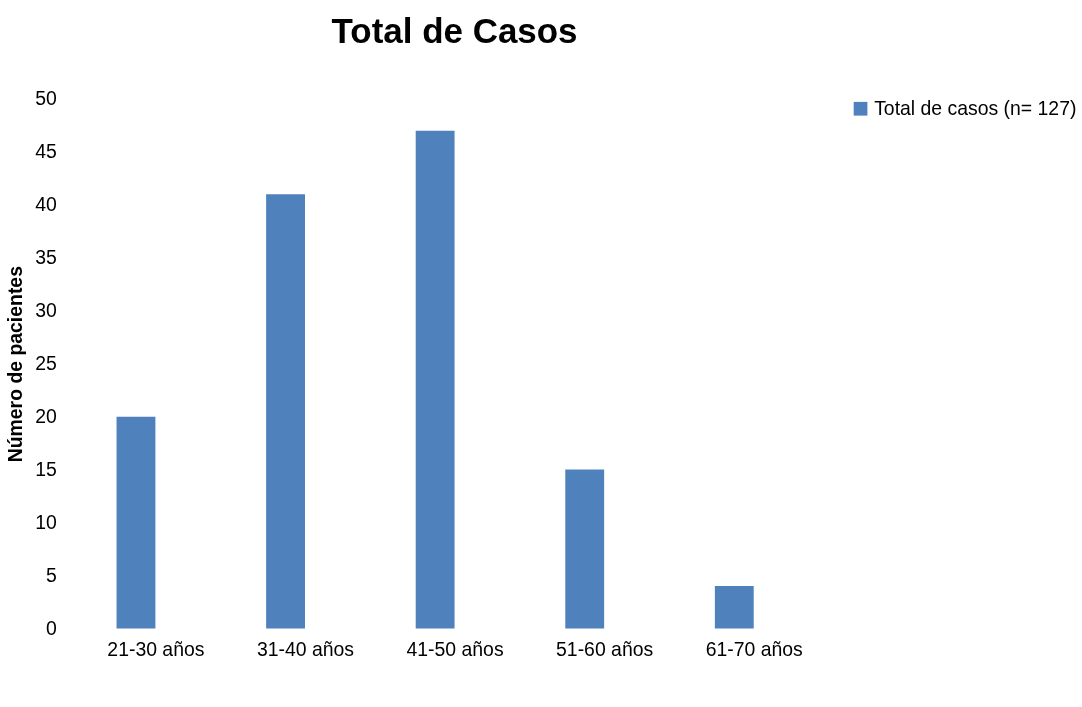  What do you see at coordinates (46, 204) in the screenshot?
I see `y-tick-label: 40` at bounding box center [46, 204].